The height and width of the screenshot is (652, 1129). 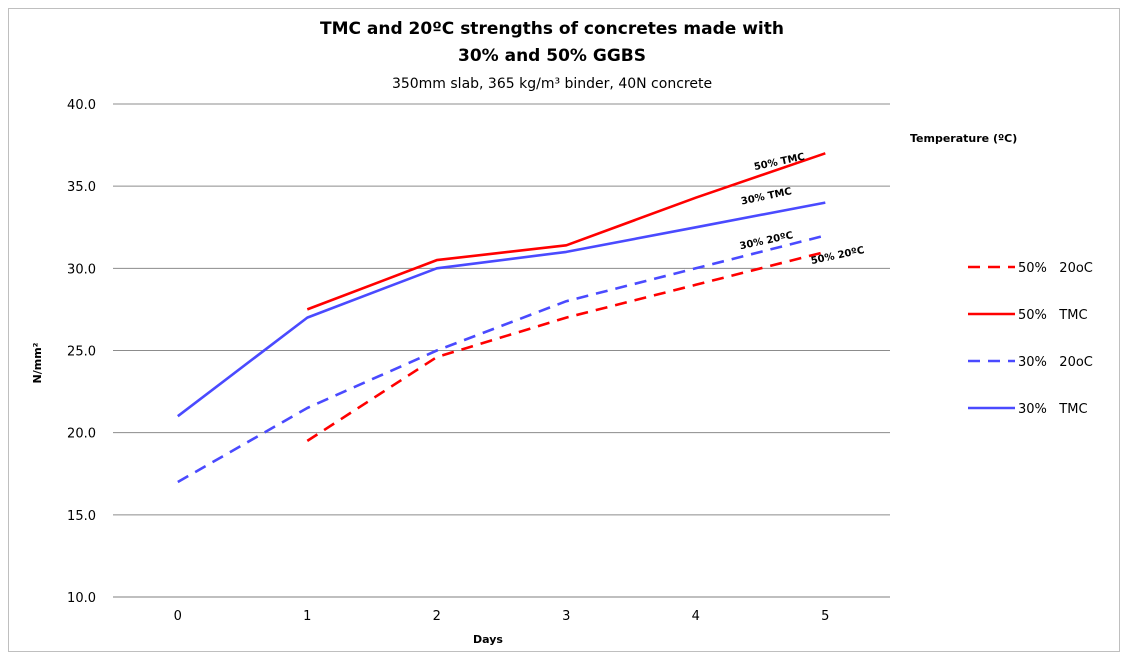 I want to click on y-tick-label: 30.0, so click(x=81, y=269).